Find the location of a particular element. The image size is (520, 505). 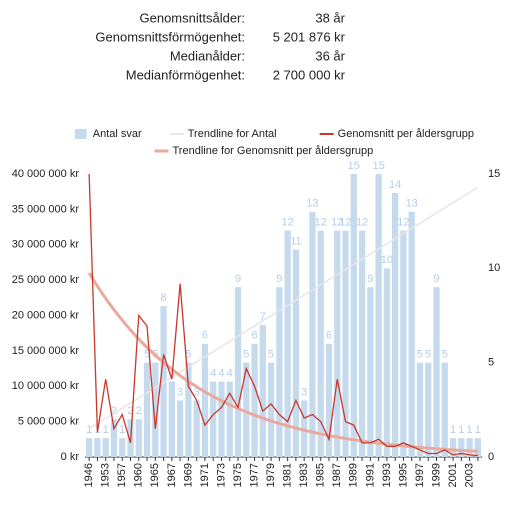

x-tick-label: 1953 is located at coordinates (106, 475).